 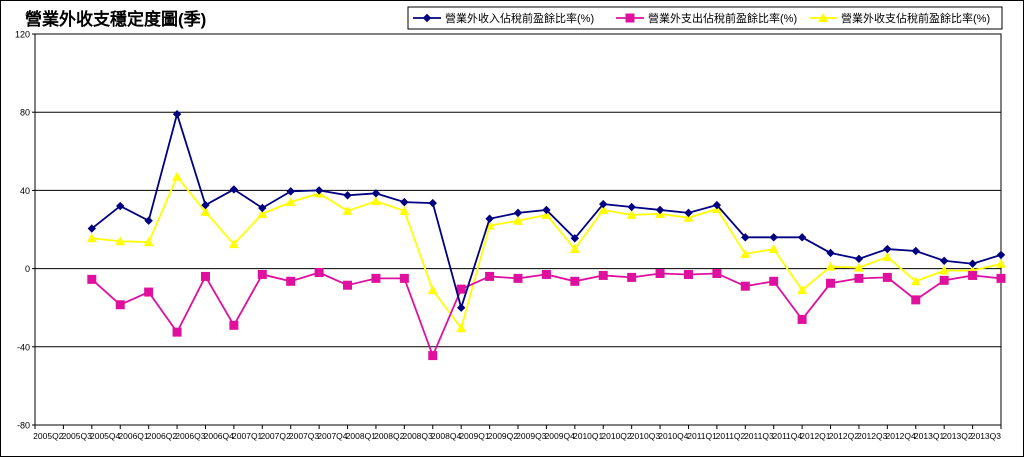 What do you see at coordinates (133, 436) in the screenshot?
I see `x-tick-label: 2006Q1` at bounding box center [133, 436].